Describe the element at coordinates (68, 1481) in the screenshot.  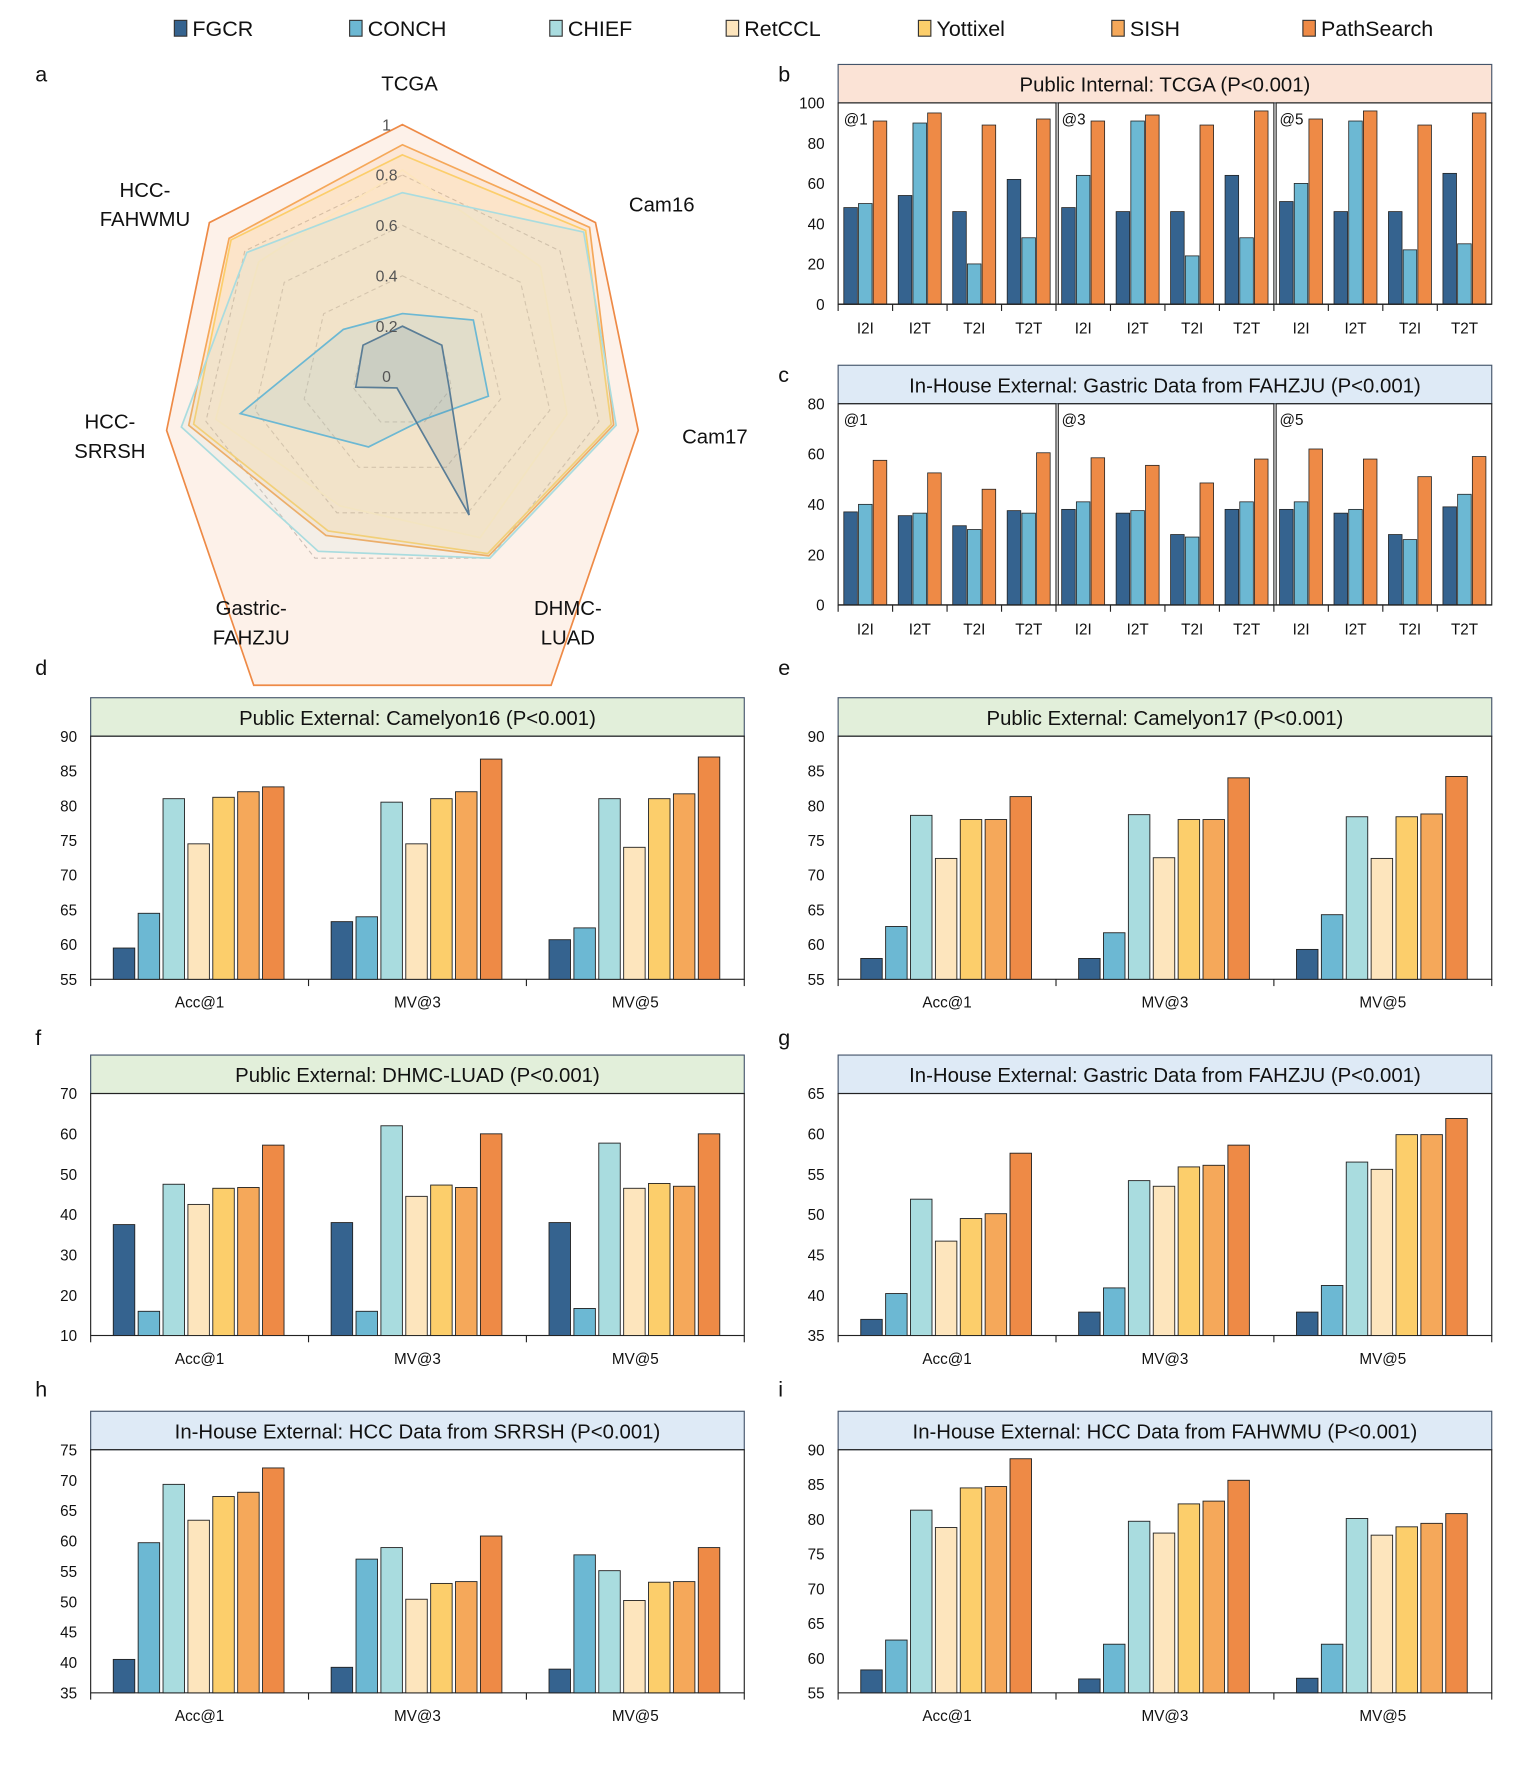
I see `y-tick-label: 70` at that location.